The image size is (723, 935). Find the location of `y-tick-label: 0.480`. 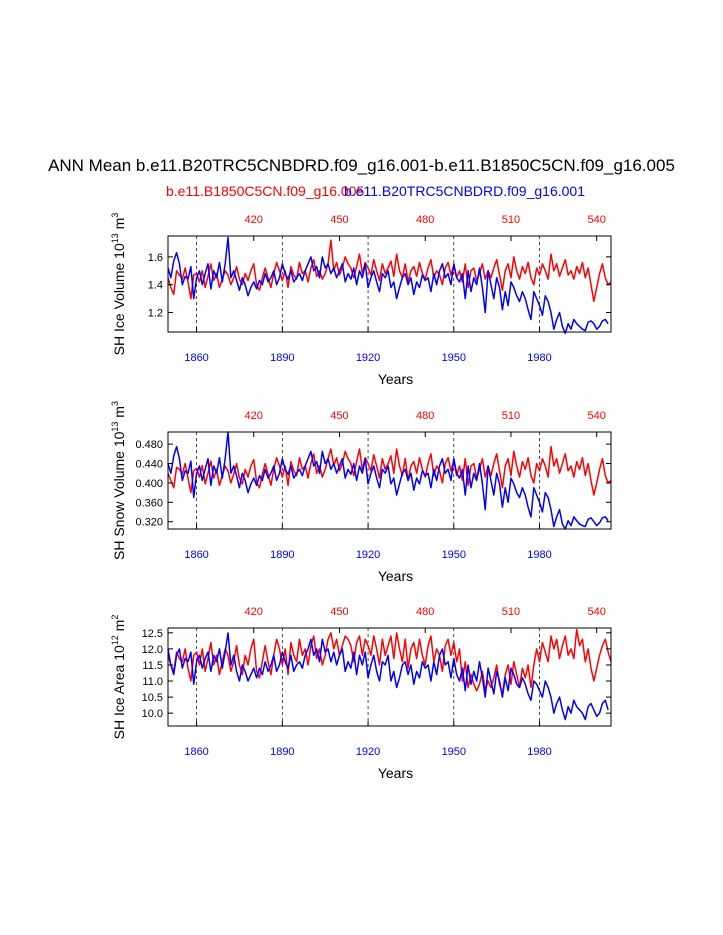

y-tick-label: 0.480 is located at coordinates (149, 445).